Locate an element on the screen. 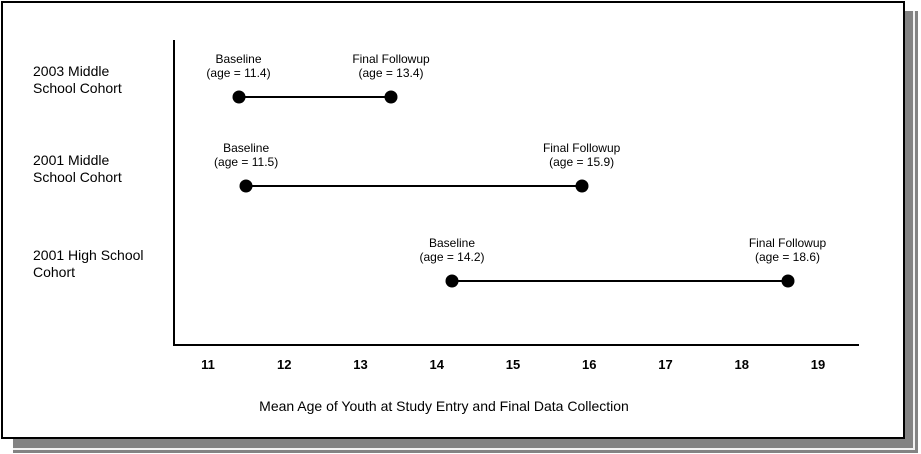 The height and width of the screenshot is (454, 921). x-axis-tick-label: 17 is located at coordinates (665, 364).